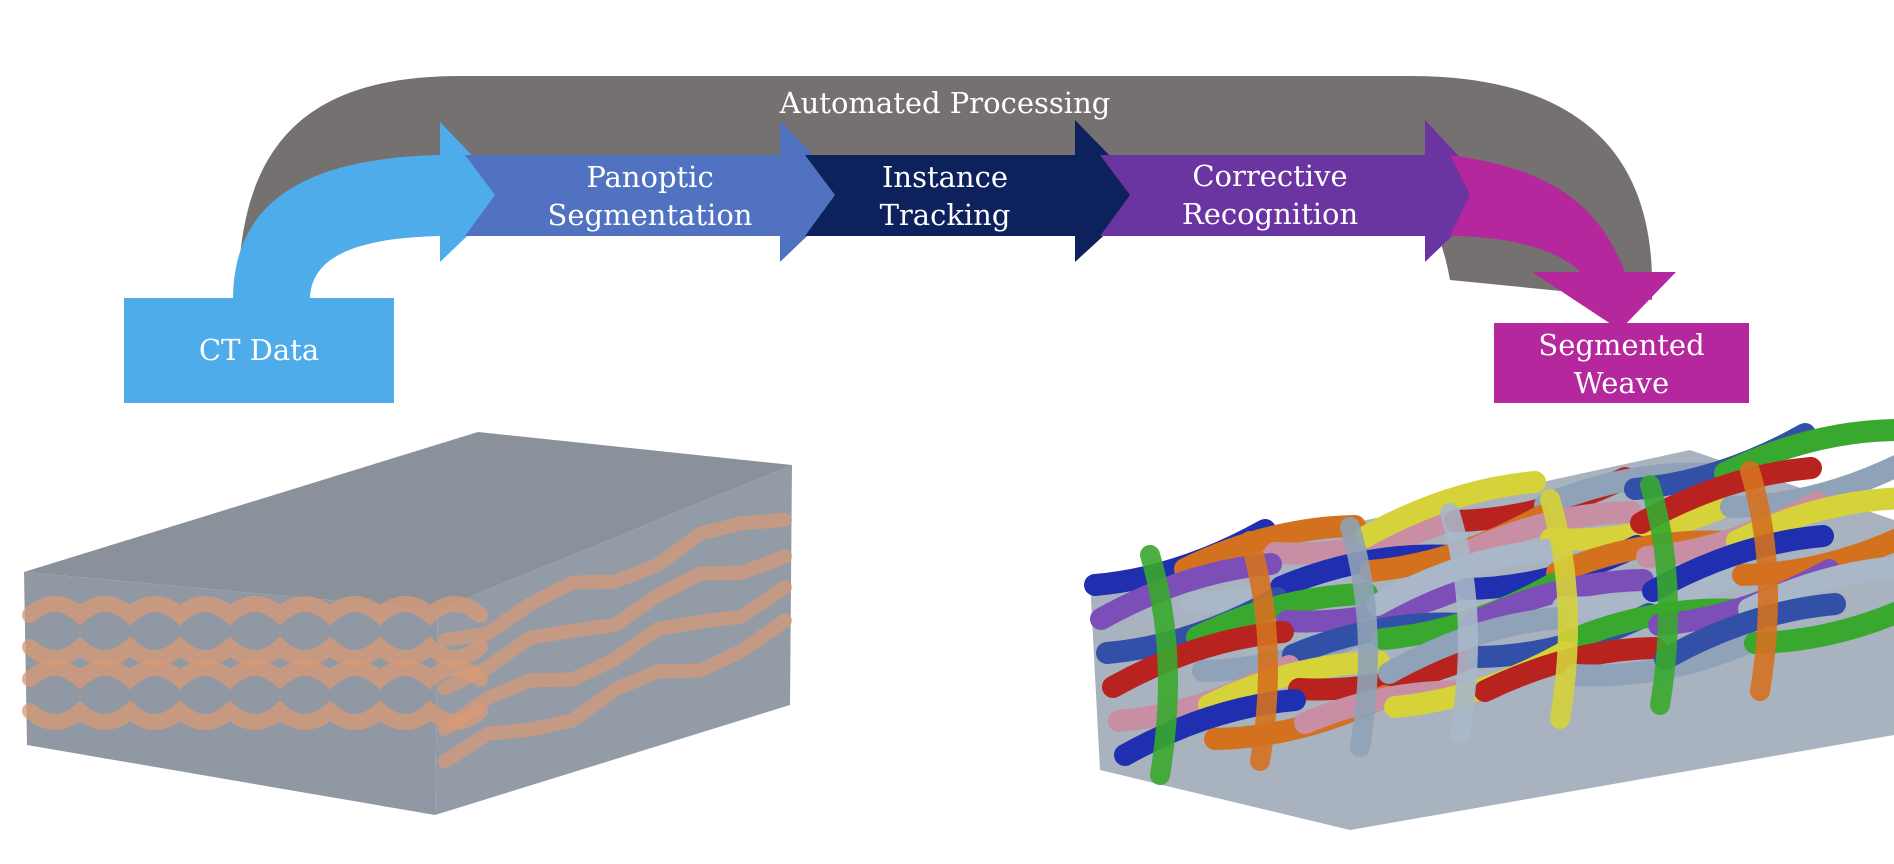 This screenshot has width=1894, height=864. Describe the element at coordinates (945, 103) in the screenshot. I see `automated-processing-label: Automated Processing` at that location.